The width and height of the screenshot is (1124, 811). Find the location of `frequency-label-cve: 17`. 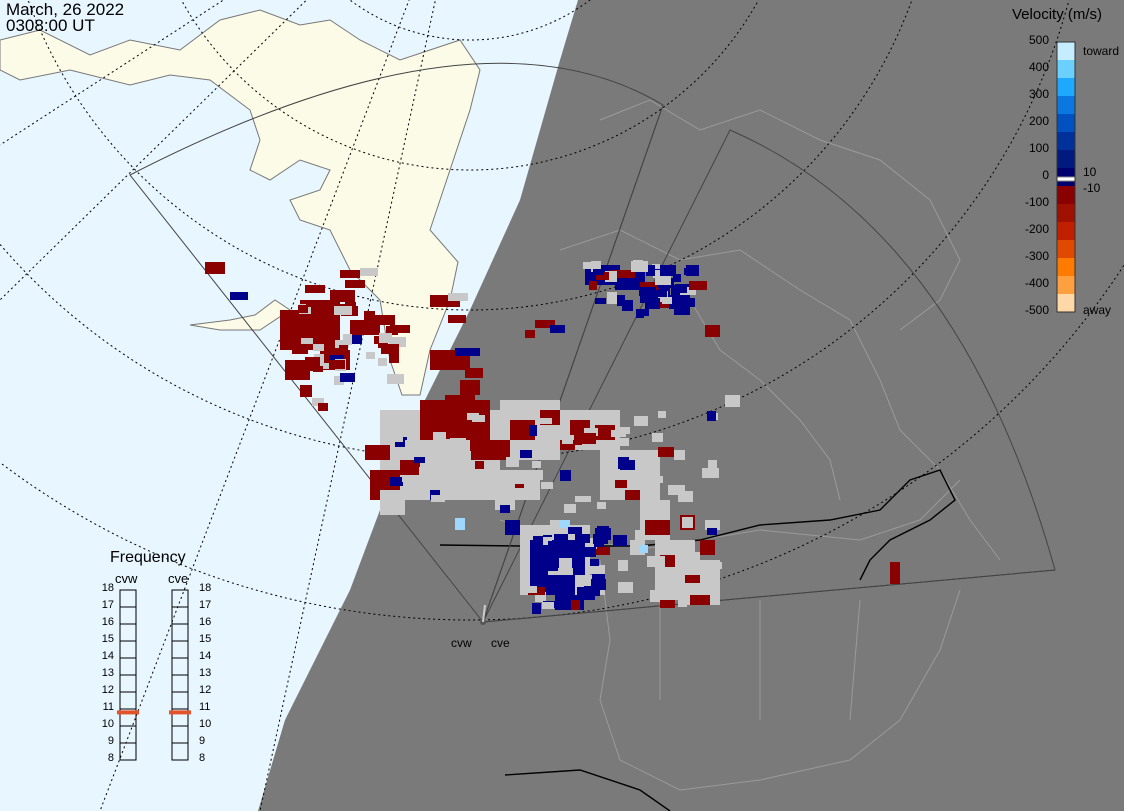

frequency-label-cve: 17 is located at coordinates (205, 605).